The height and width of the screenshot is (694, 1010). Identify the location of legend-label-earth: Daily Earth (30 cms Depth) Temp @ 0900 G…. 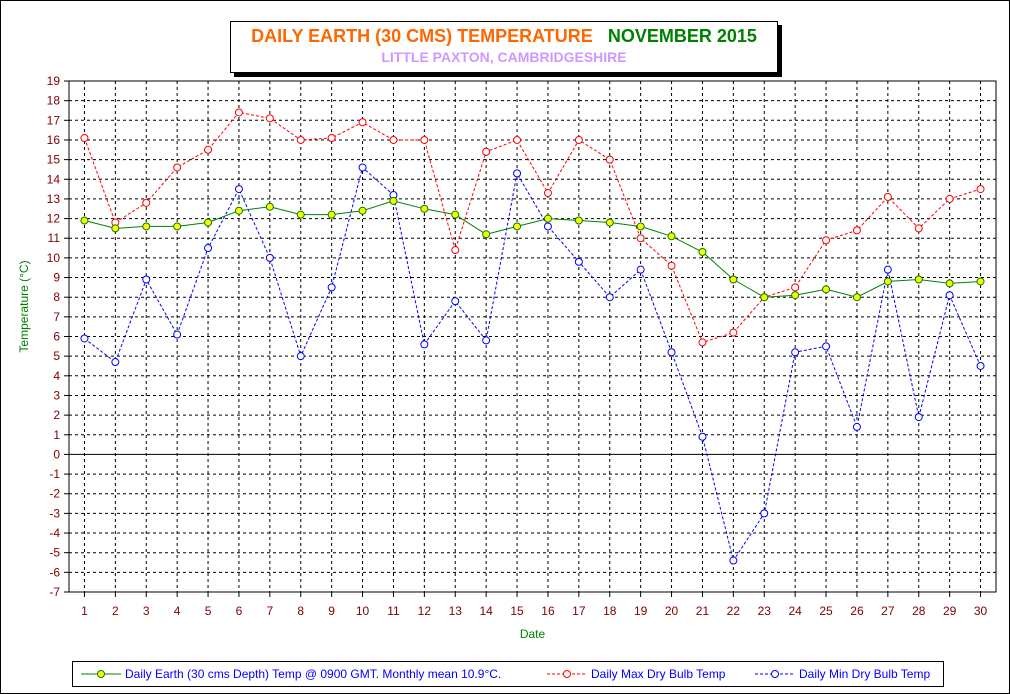
(313, 674).